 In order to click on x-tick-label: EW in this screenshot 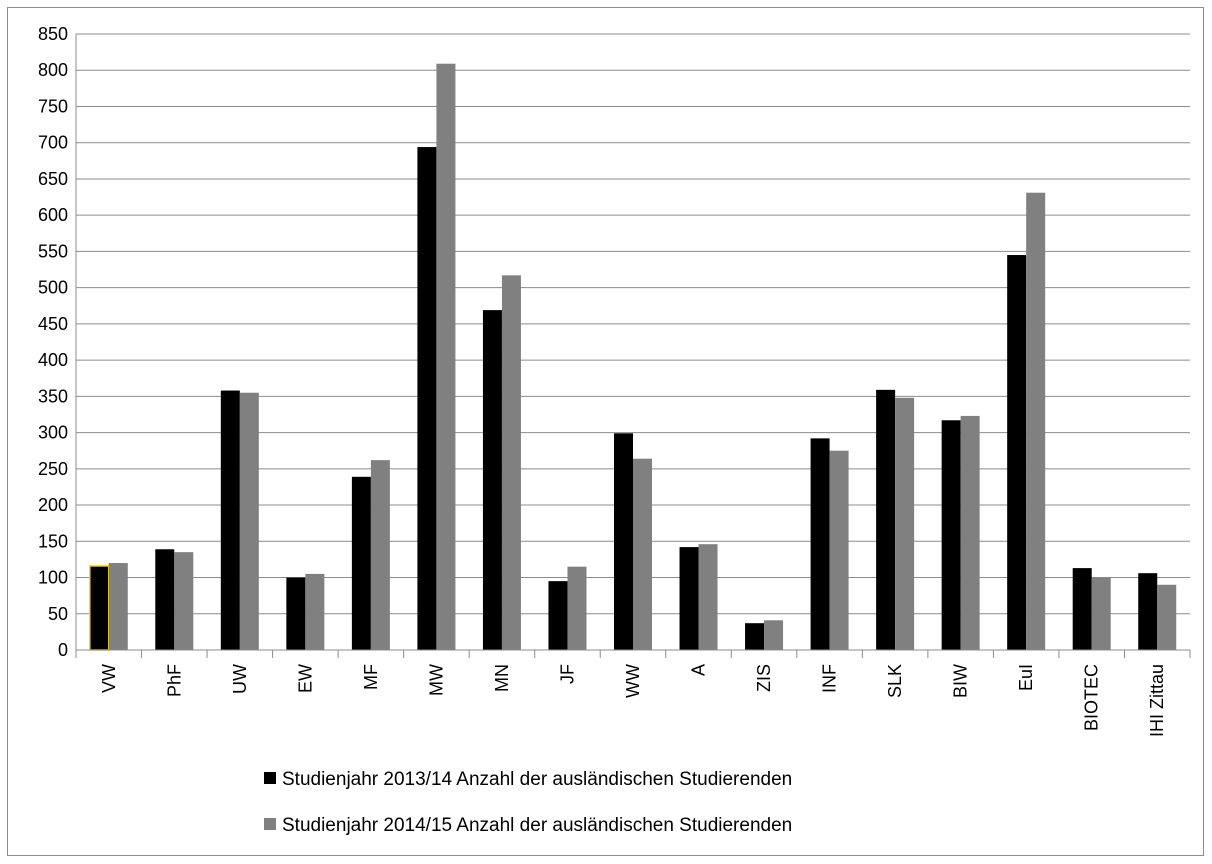, I will do `click(305, 678)`.